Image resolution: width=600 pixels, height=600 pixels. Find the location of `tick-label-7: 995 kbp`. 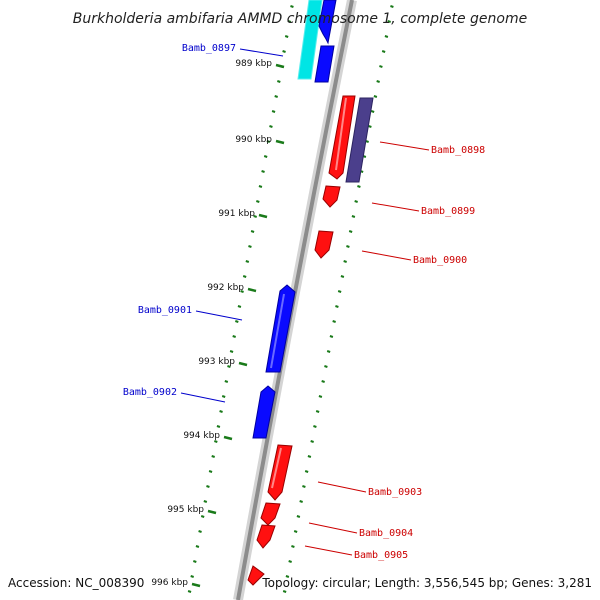

tick-label-7: 995 kbp is located at coordinates (185, 510).